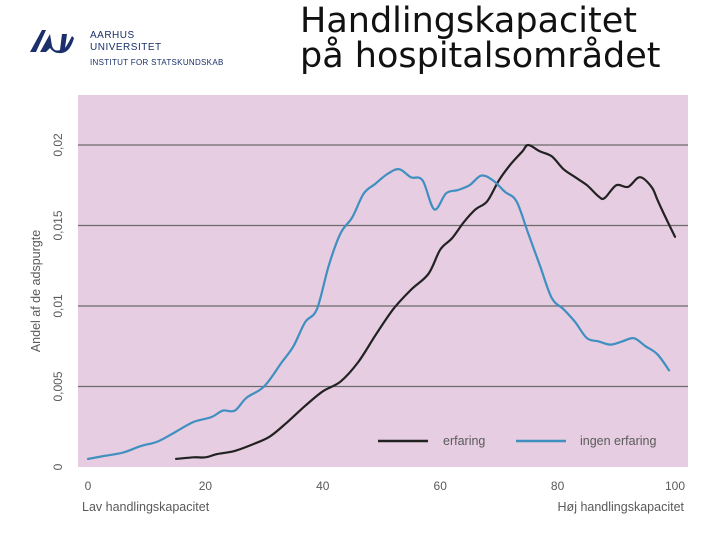  What do you see at coordinates (126, 47) in the screenshot?
I see `university-name-line-2: UNIVERSITET` at bounding box center [126, 47].